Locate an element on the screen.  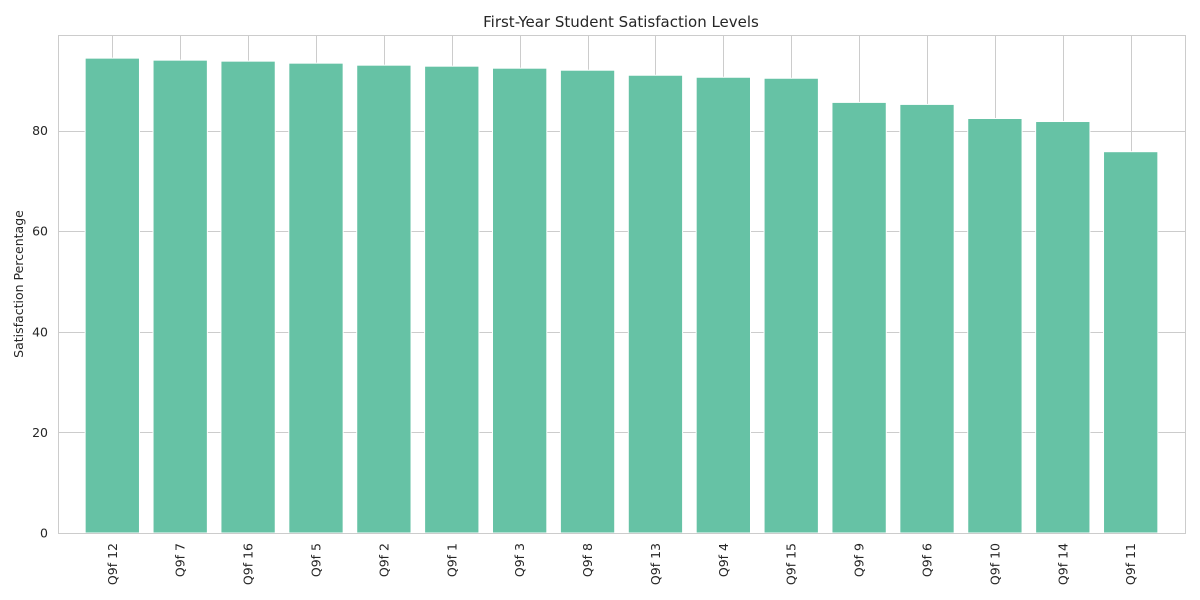
x-tick-label: Q9f 13 is located at coordinates (655, 564).